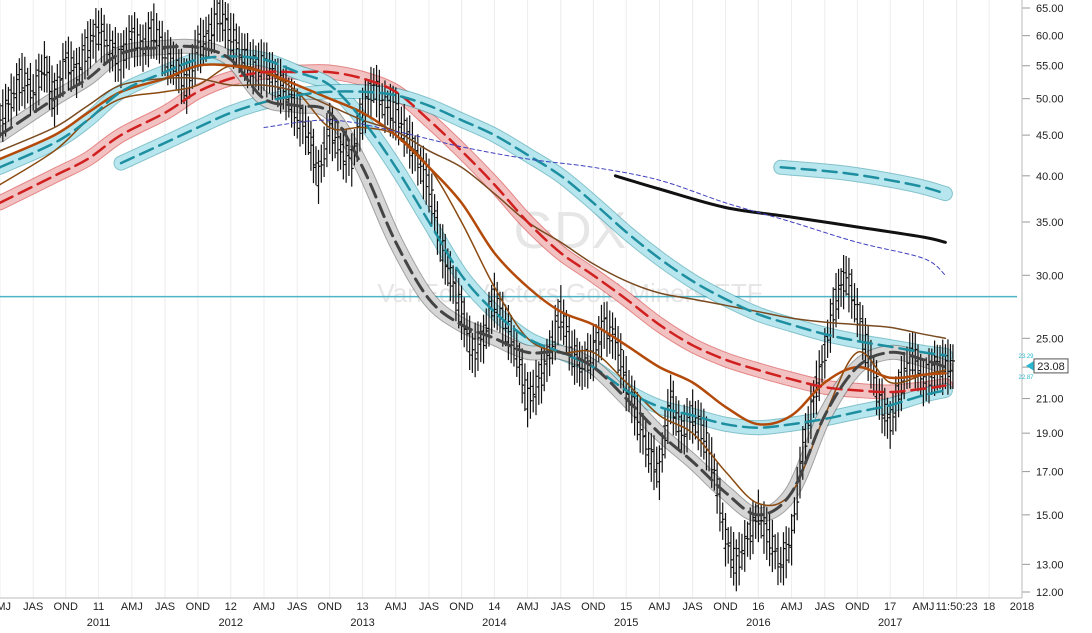 The width and height of the screenshot is (1092, 633). Describe the element at coordinates (890, 623) in the screenshot. I see `x-year-label: 2017` at that location.